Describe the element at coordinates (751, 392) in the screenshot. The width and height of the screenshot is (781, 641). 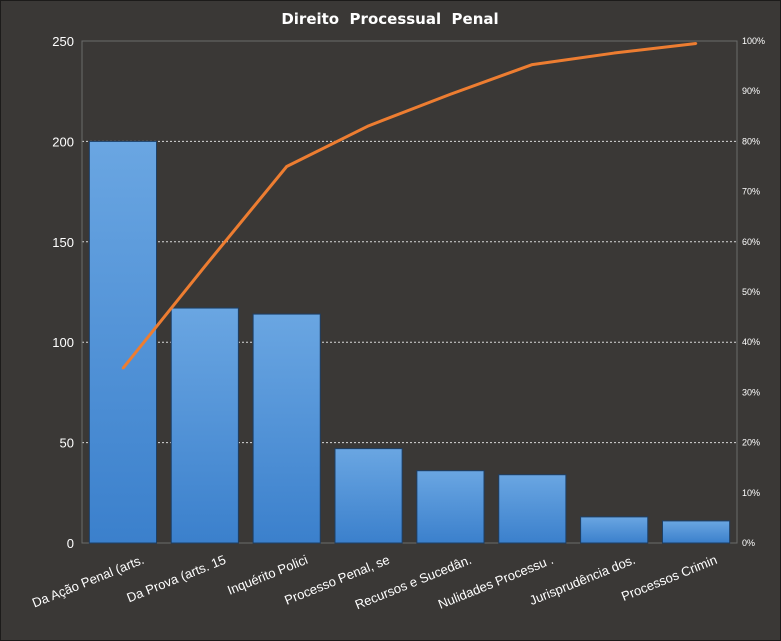
I see `right-tick-label: 30%` at that location.